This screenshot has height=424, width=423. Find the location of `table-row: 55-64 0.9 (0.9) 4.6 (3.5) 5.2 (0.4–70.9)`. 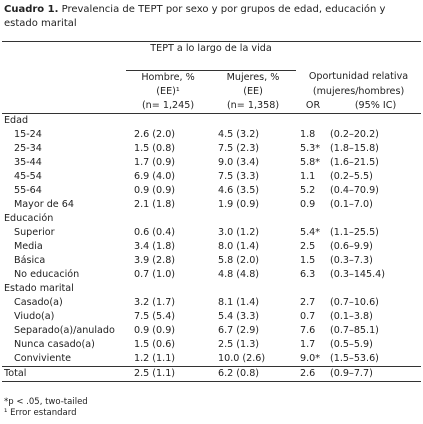

table-row: 55-64 0.9 (0.9) 4.6 (3.5) 5.2 (0.4–70.9) is located at coordinates (211, 191).